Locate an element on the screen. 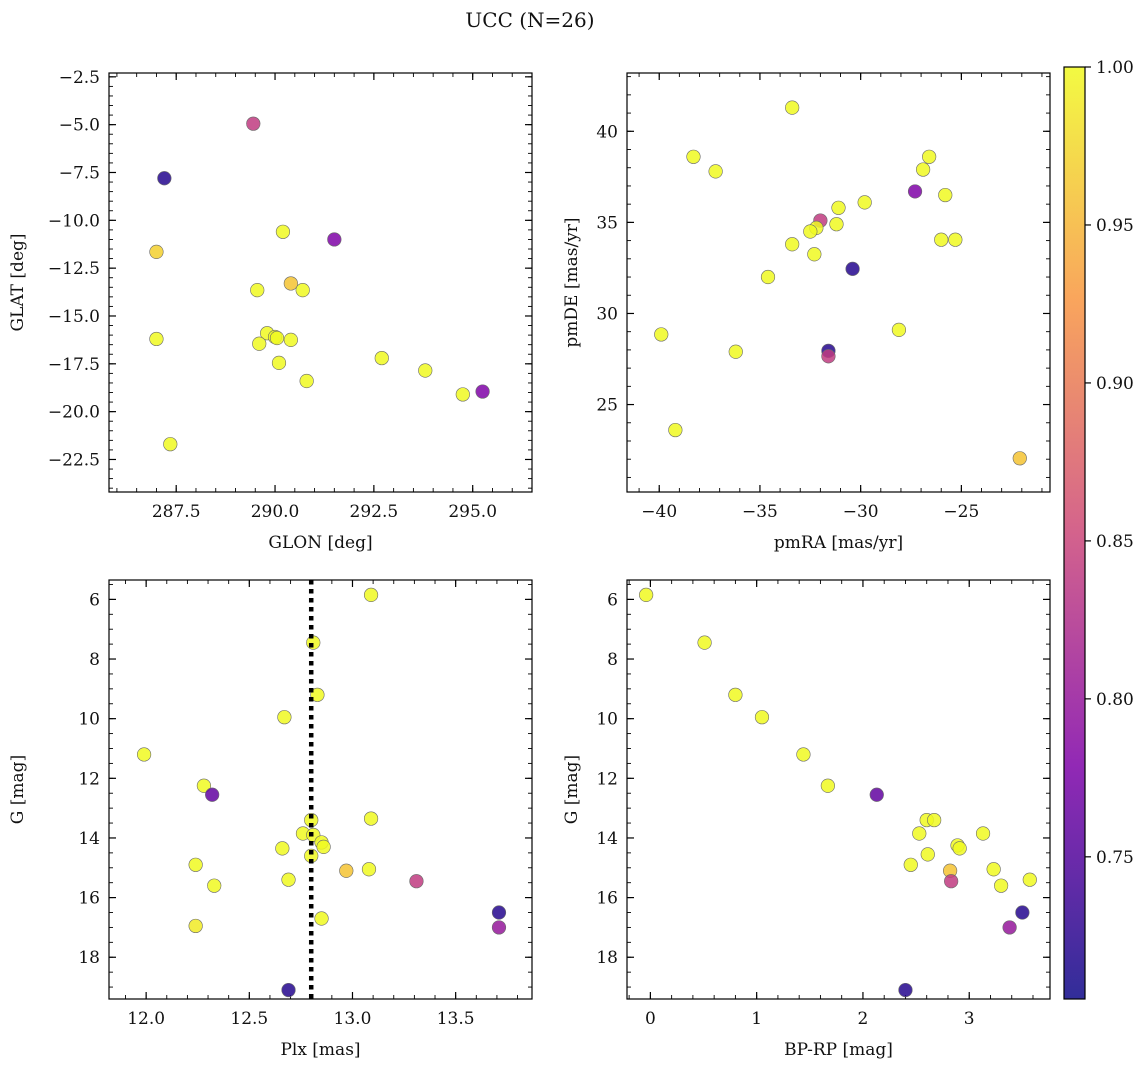 The width and height of the screenshot is (1148, 1067). y-tick-label: 40 is located at coordinates (607, 132).